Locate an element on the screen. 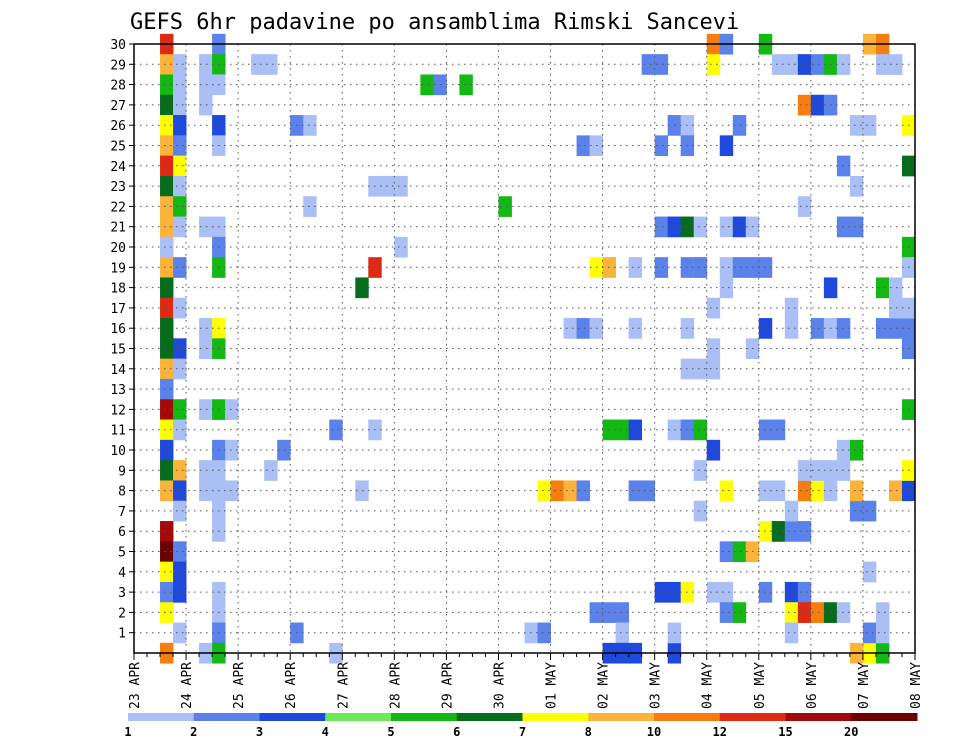  y-tick-label: 11 is located at coordinates (118, 431).